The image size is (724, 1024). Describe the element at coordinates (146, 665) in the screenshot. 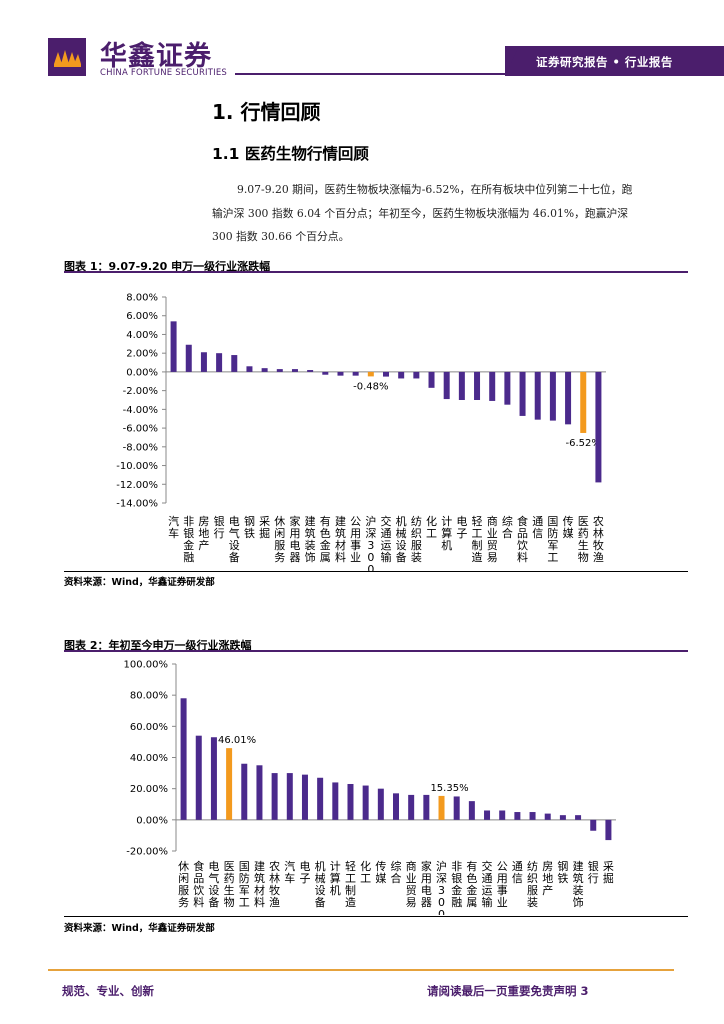

I see `y-tick-label: 100.00%` at that location.